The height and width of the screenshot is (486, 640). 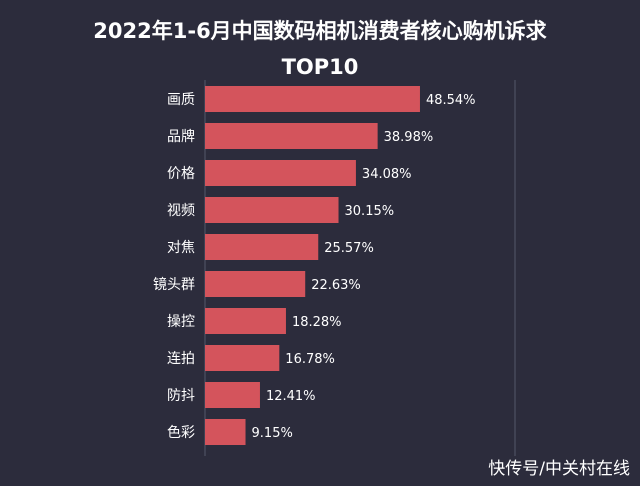 I want to click on category-label: 操控, so click(x=181, y=322).